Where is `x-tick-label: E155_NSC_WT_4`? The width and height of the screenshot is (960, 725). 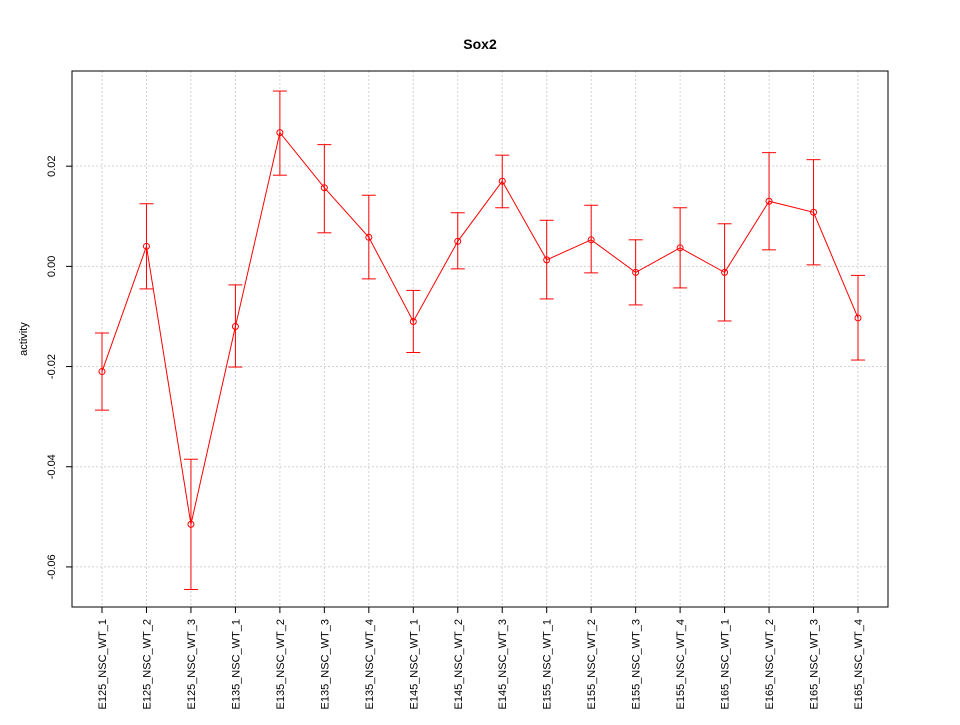
x-tick-label: E155_NSC_WT_4 is located at coordinates (681, 664).